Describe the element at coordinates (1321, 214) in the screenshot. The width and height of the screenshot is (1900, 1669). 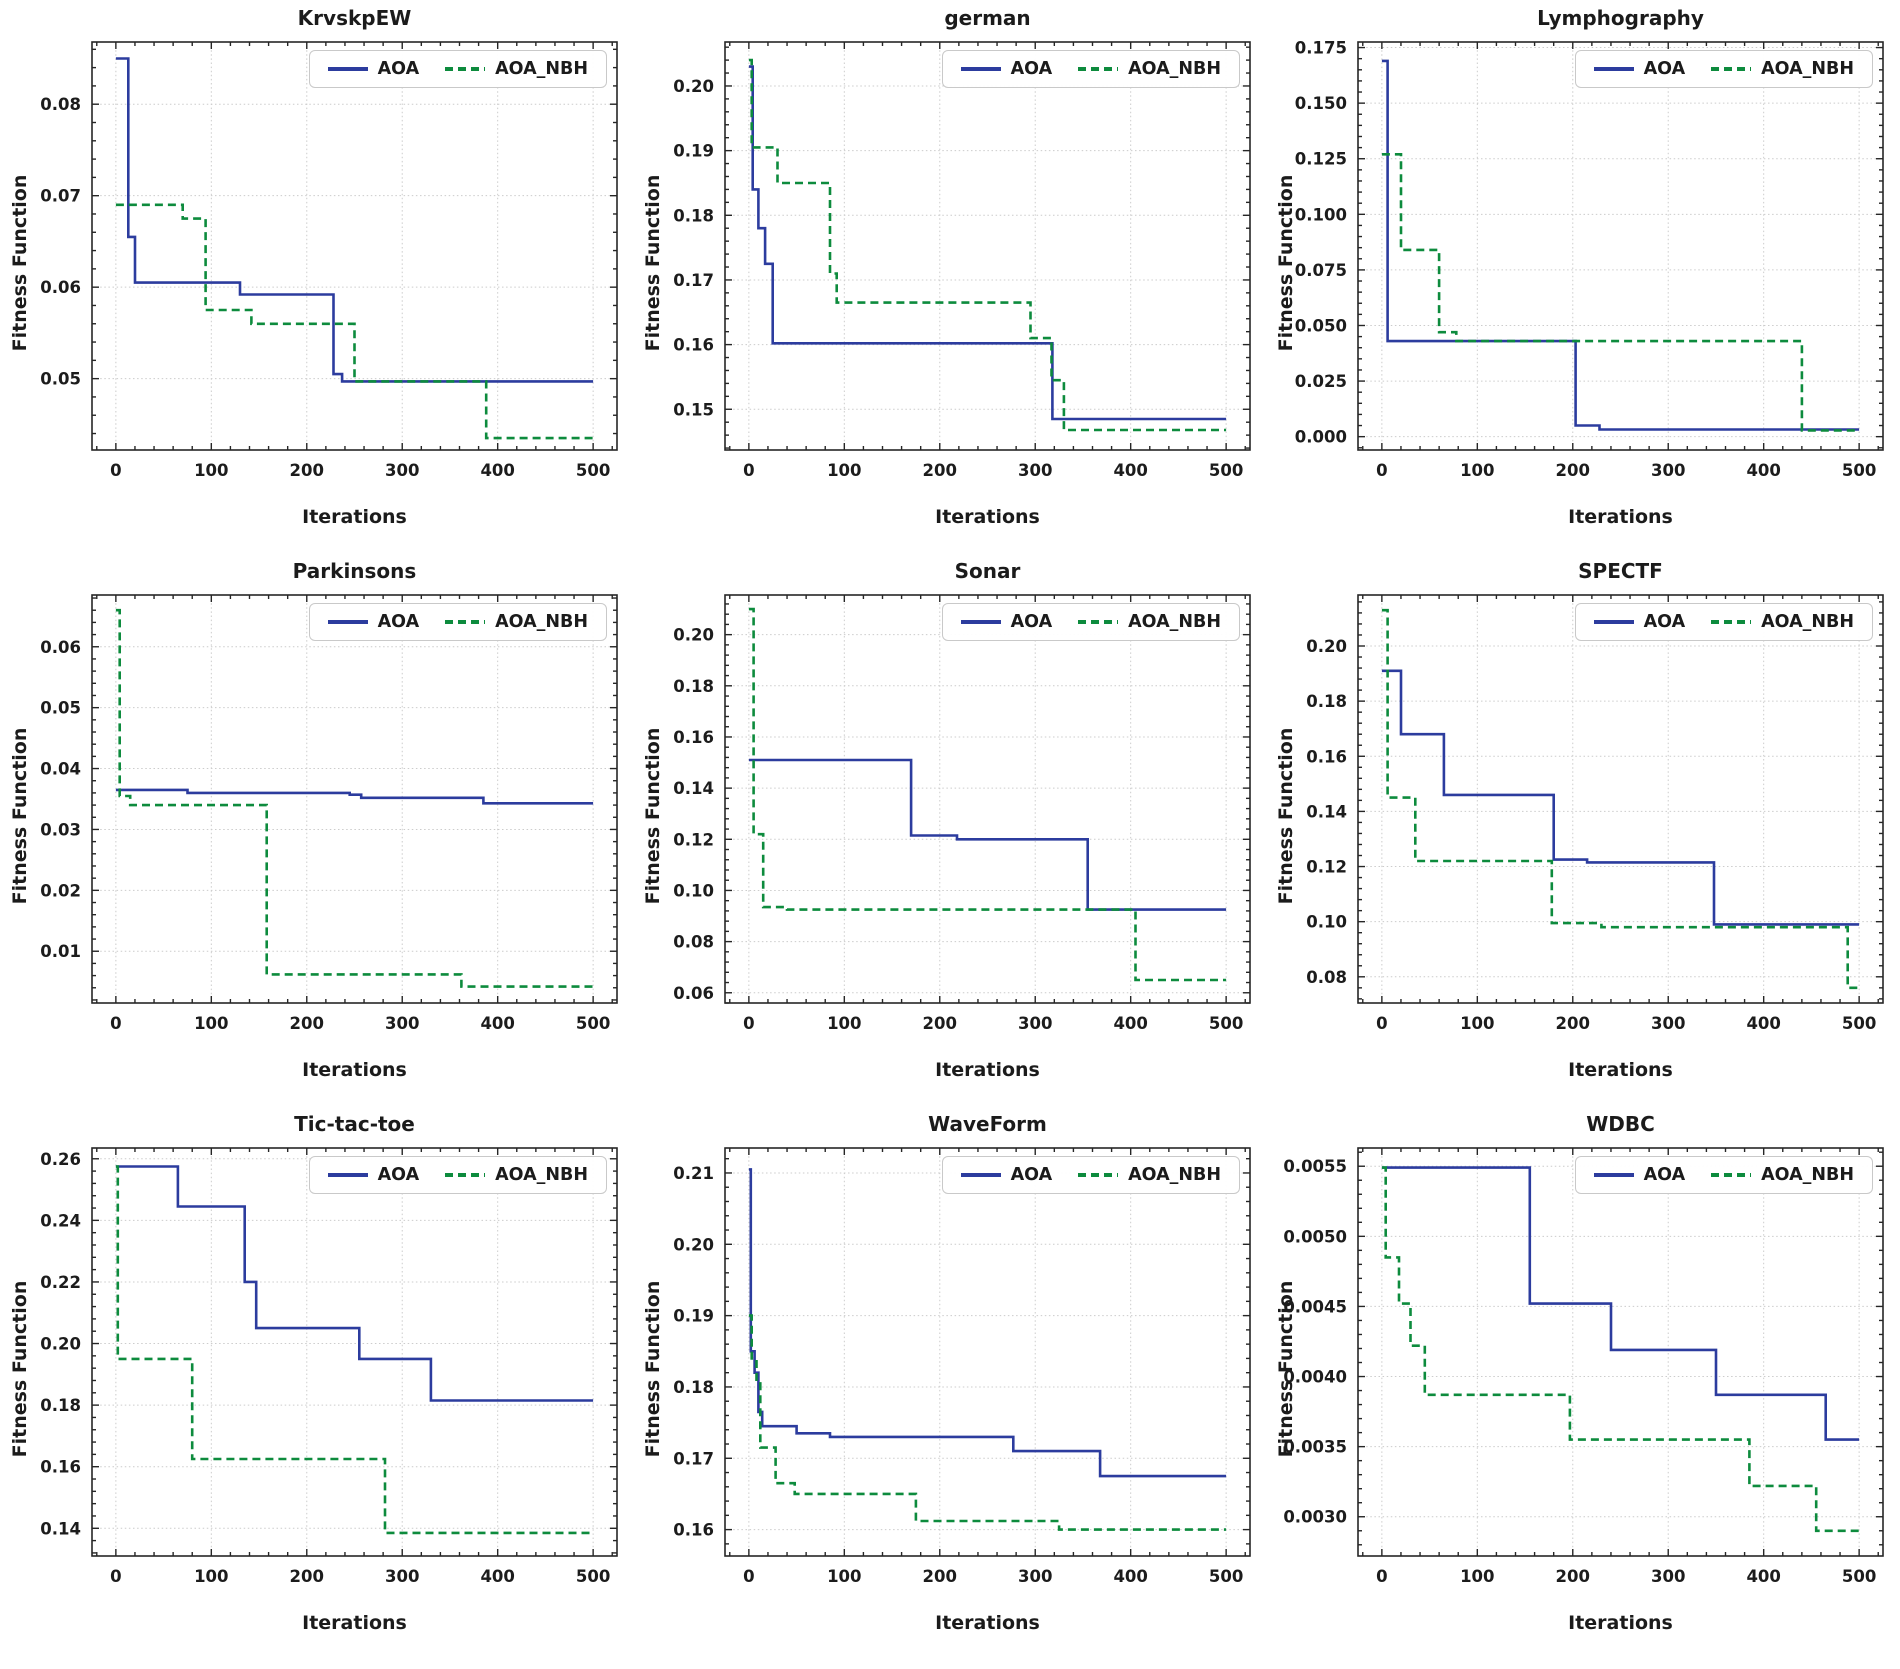
I see `y-tick-label: 0.100` at that location.